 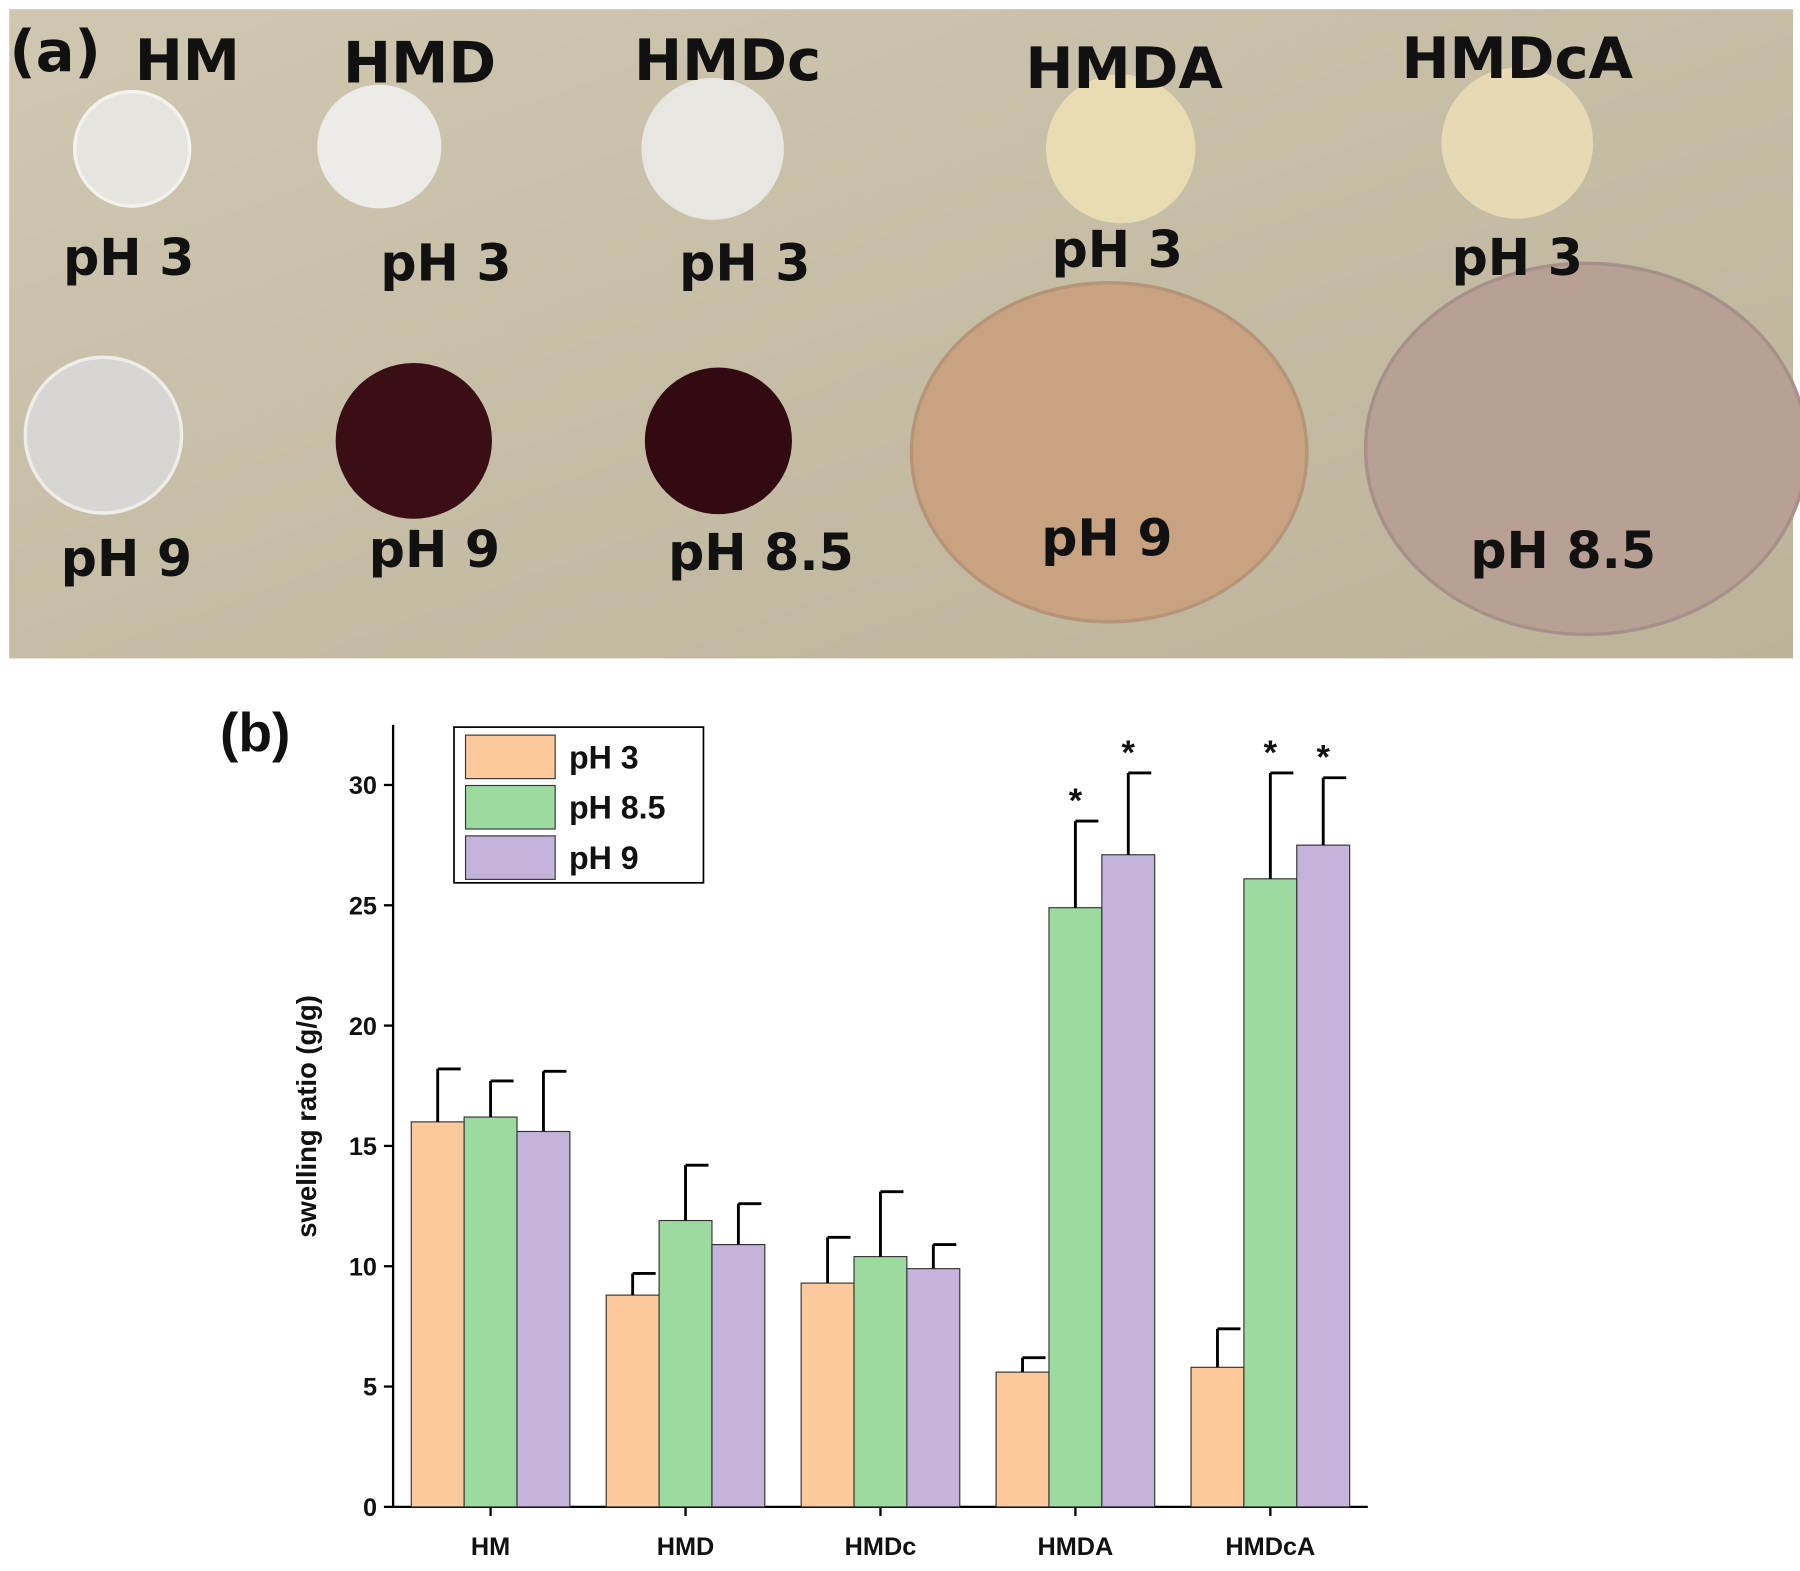 I want to click on sample-label: HM, so click(x=187, y=60).